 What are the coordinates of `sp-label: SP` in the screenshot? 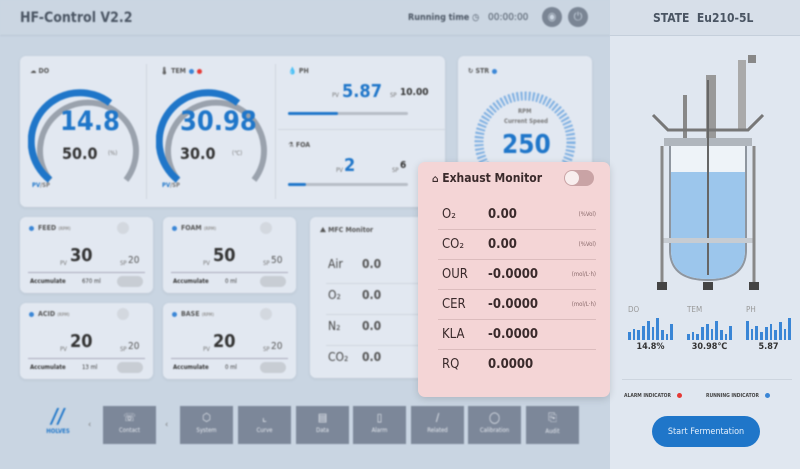 It's located at (123, 349).